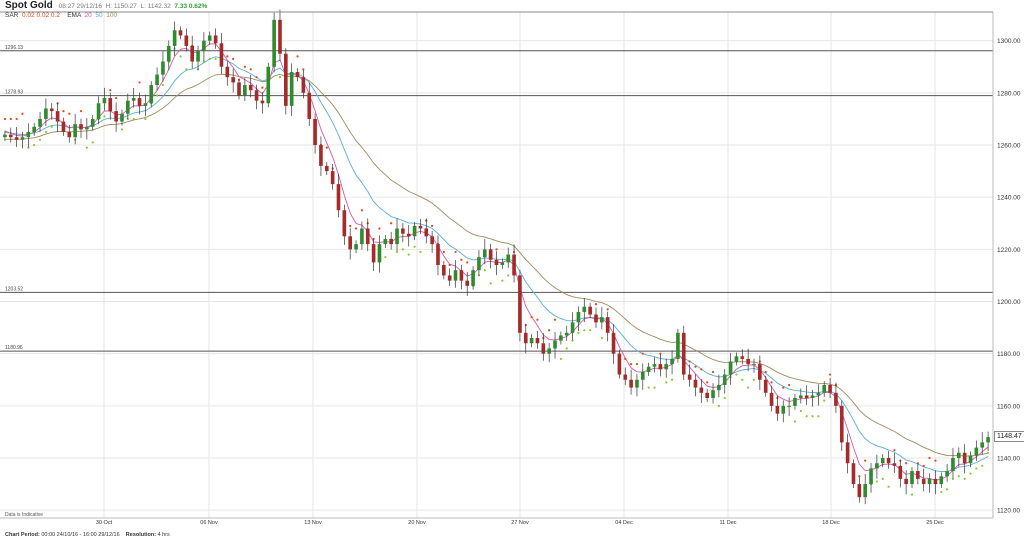 This screenshot has height=540, width=1024. What do you see at coordinates (14, 348) in the screenshot?
I see `horizontal-level-label: 1180.96` at bounding box center [14, 348].